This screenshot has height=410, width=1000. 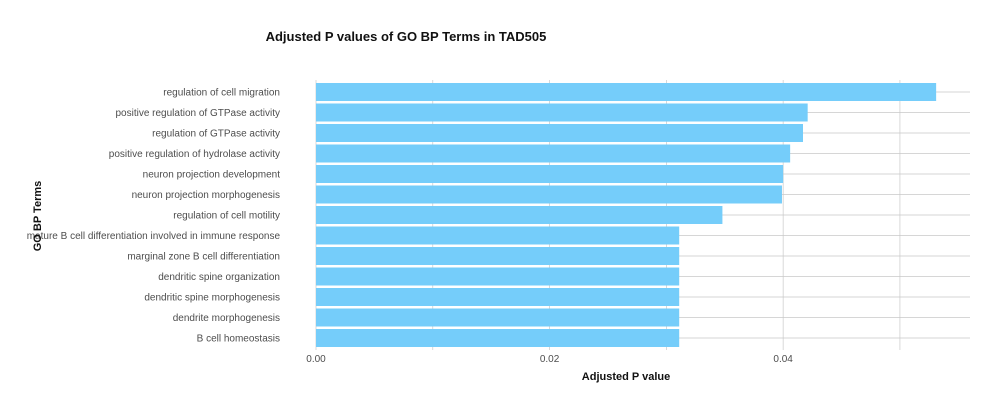 I want to click on x-tick-label: 0.04, so click(x=783, y=359).